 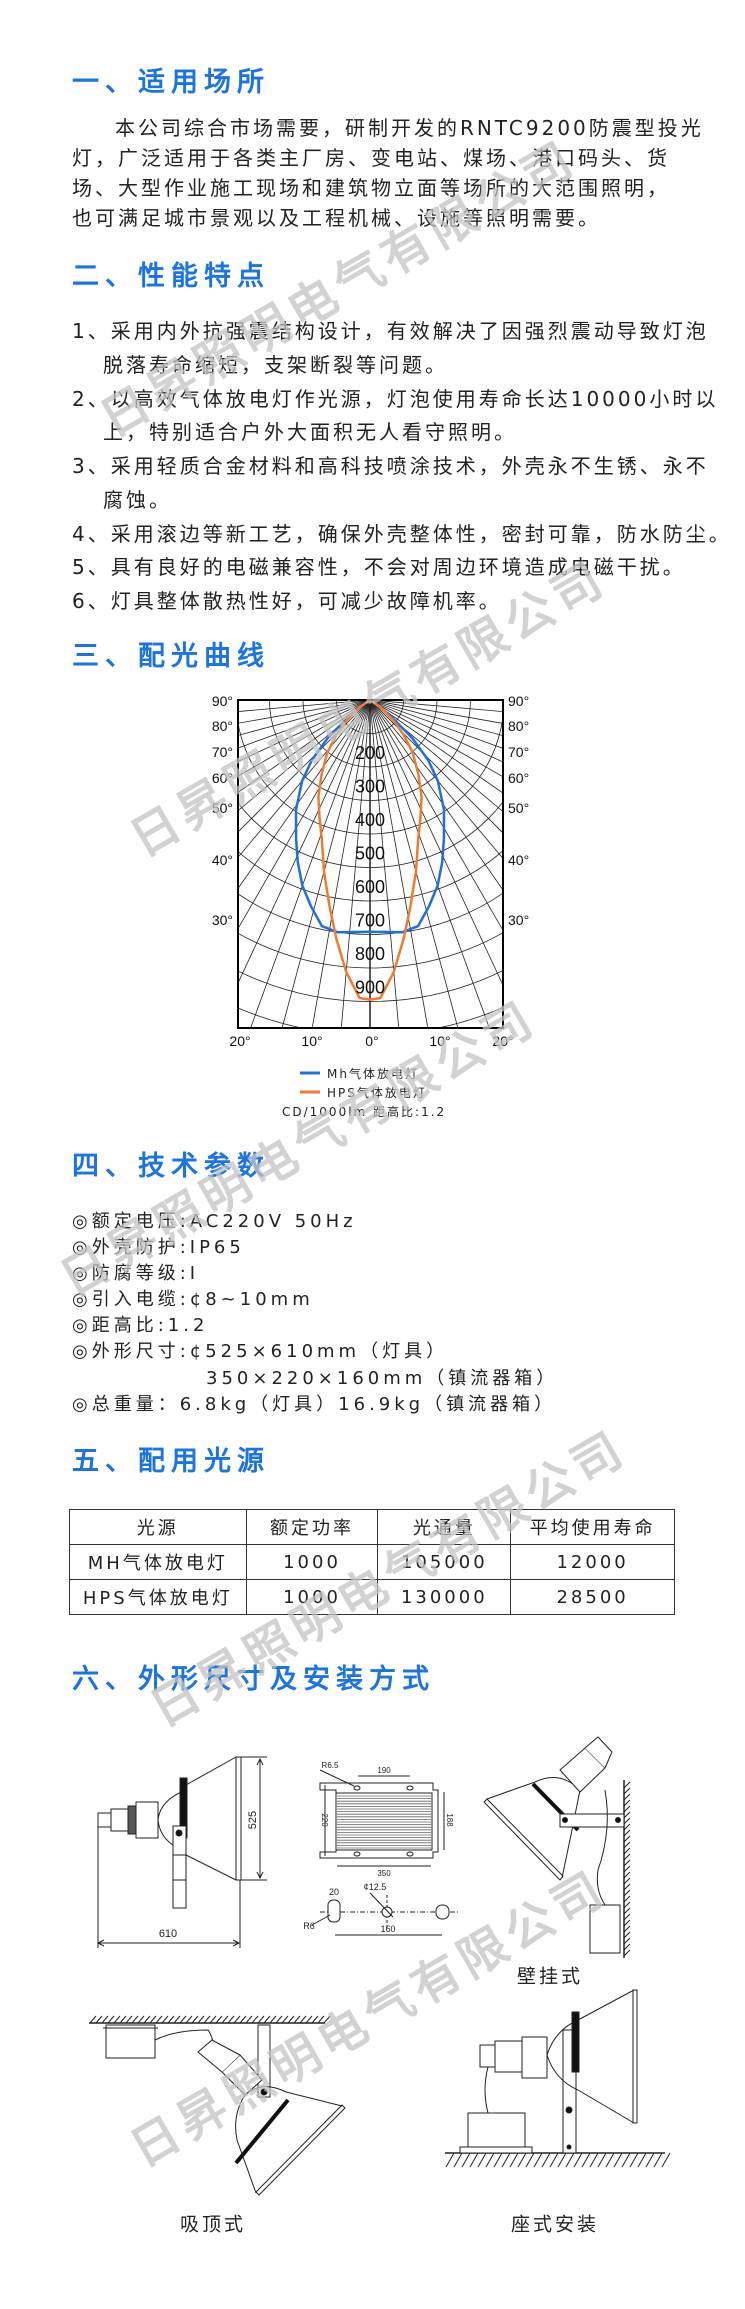 What do you see at coordinates (379, 567) in the screenshot?
I see `feature-item-5: 5、具有良好的电磁兼容性，不会对周边环境造成电磁干扰。` at bounding box center [379, 567].